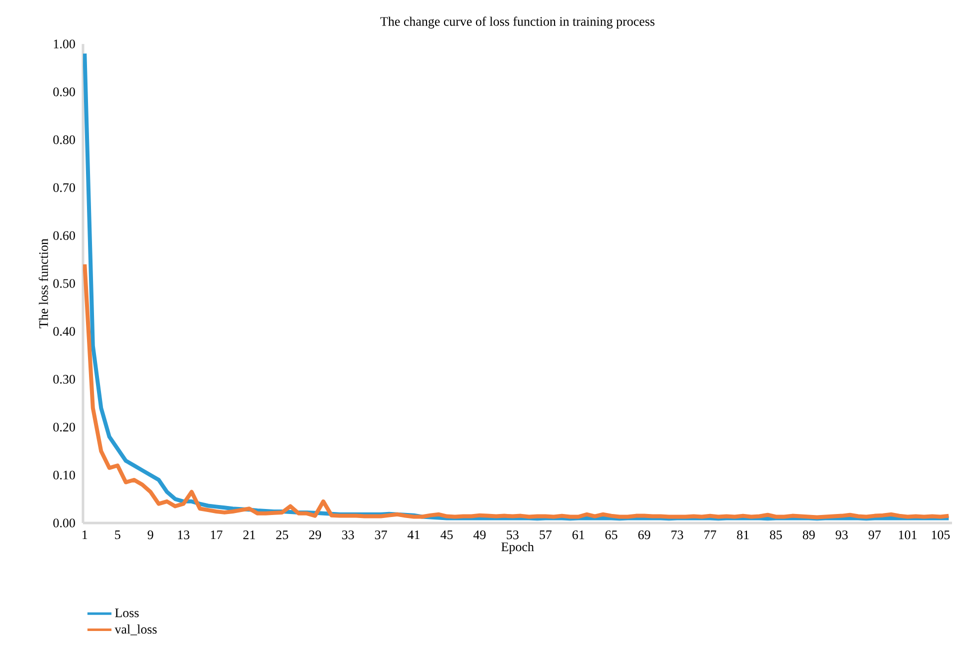  Describe the element at coordinates (85, 535) in the screenshot. I see `x-tick-label: 1` at that location.